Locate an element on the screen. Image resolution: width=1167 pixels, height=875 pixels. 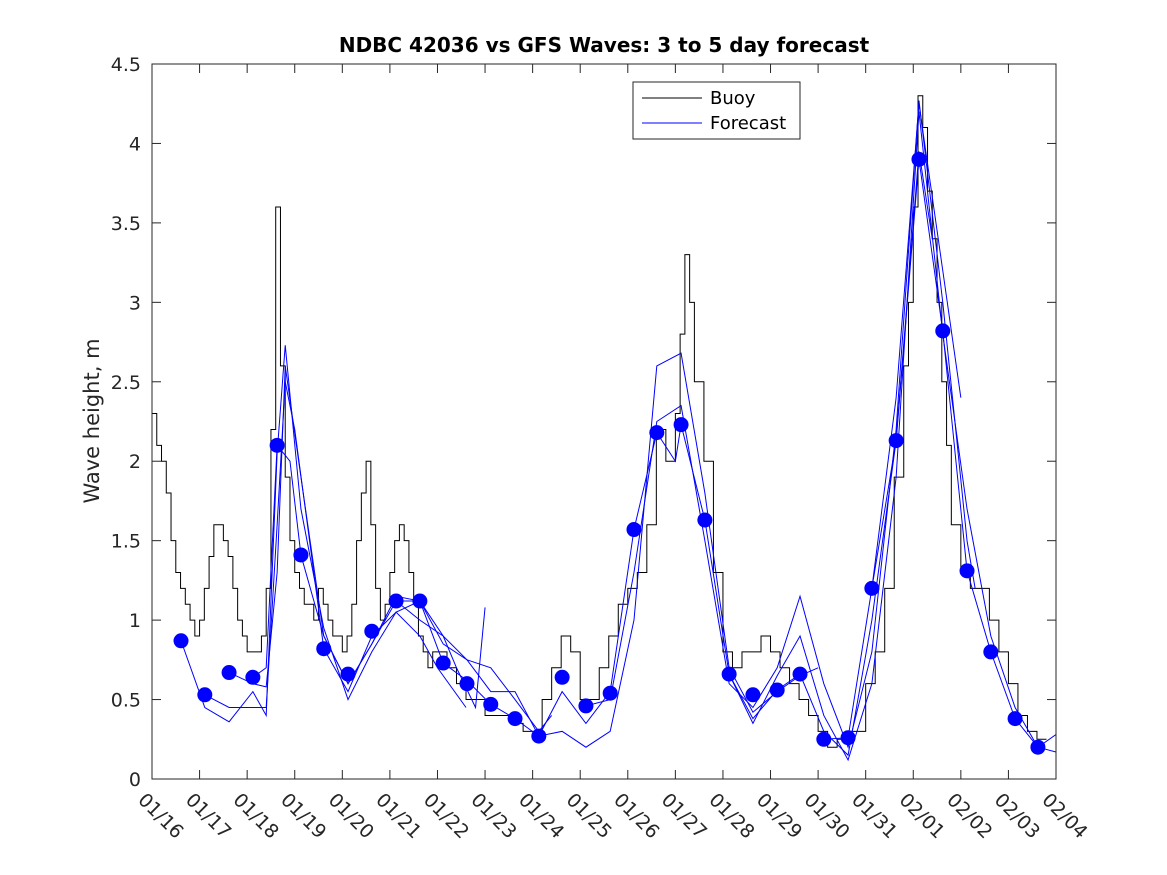
legend-box is located at coordinates (716, 110).